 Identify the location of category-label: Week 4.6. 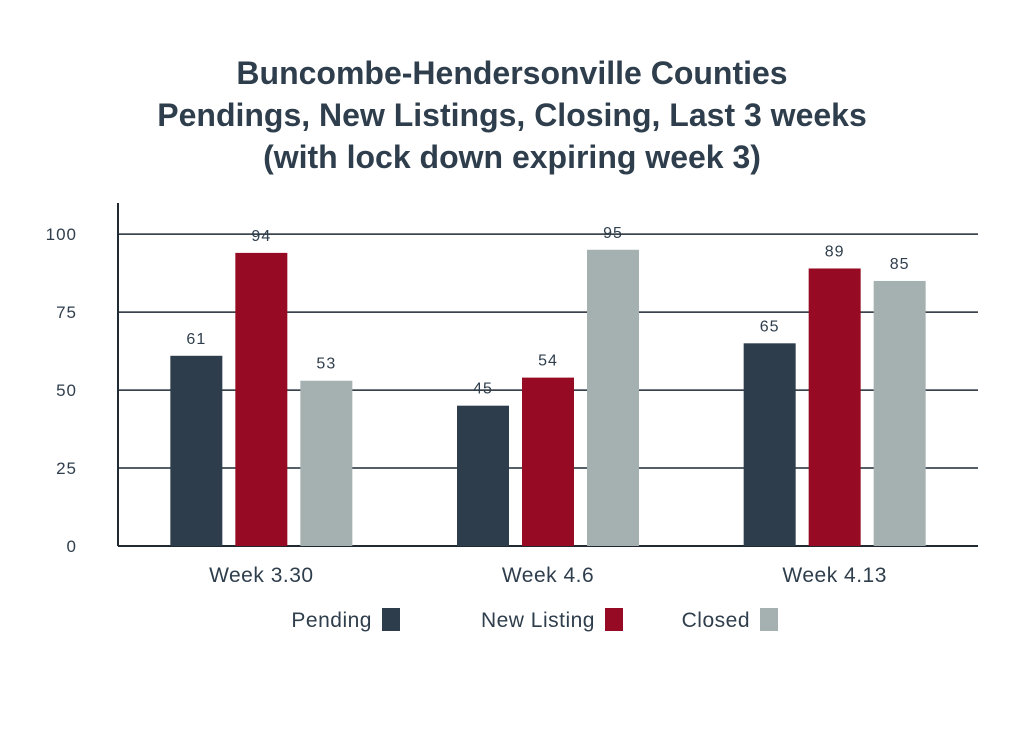
(548, 575).